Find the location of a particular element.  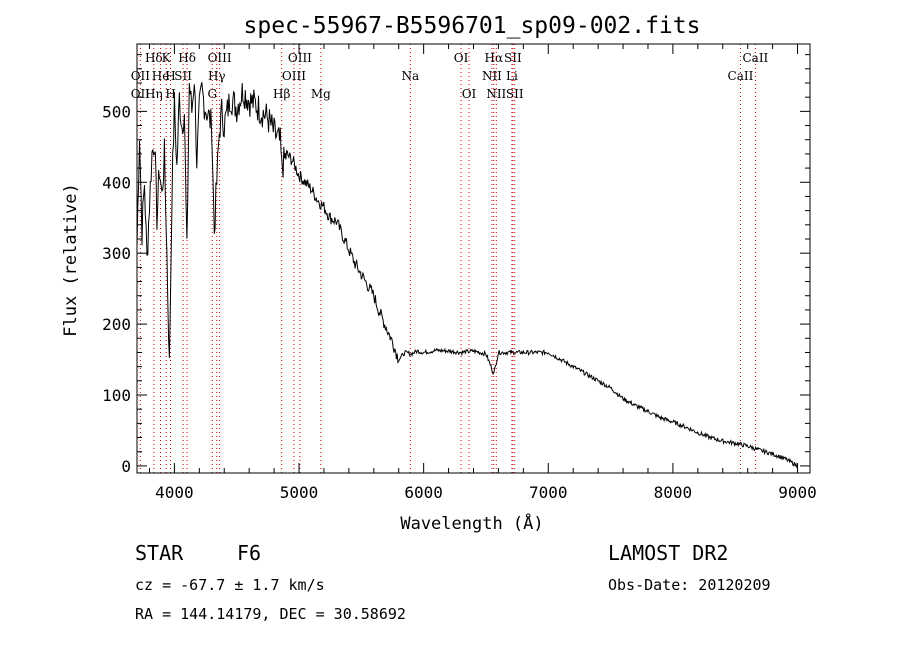

coordinates: RA = 144.14179, DEC = 30.58692 is located at coordinates (270, 614).